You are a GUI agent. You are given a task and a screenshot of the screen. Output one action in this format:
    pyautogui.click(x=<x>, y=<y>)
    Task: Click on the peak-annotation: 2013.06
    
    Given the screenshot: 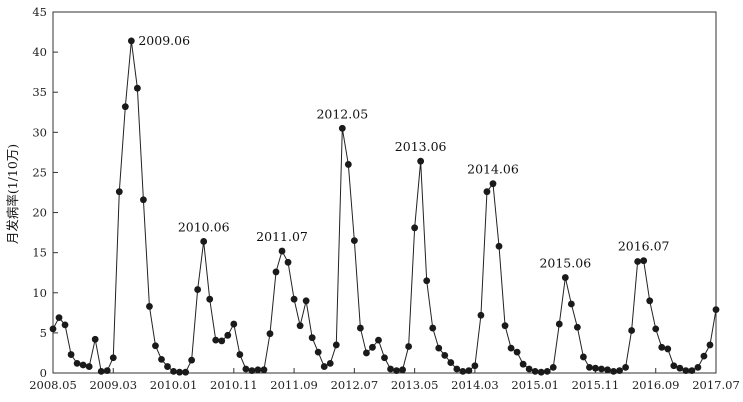 What is the action you would take?
    pyautogui.click(x=421, y=146)
    